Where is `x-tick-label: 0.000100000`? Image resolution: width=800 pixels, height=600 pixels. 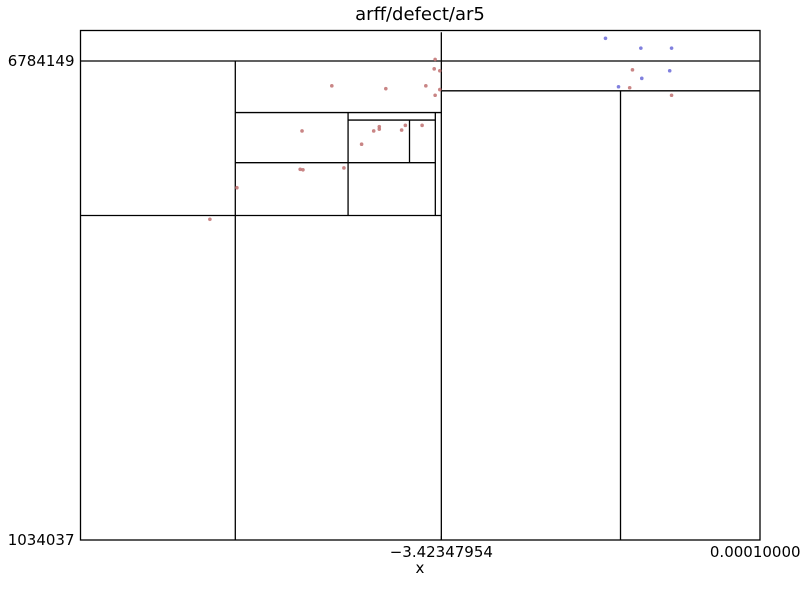 x-tick-label: 0.000100000 is located at coordinates (755, 552).